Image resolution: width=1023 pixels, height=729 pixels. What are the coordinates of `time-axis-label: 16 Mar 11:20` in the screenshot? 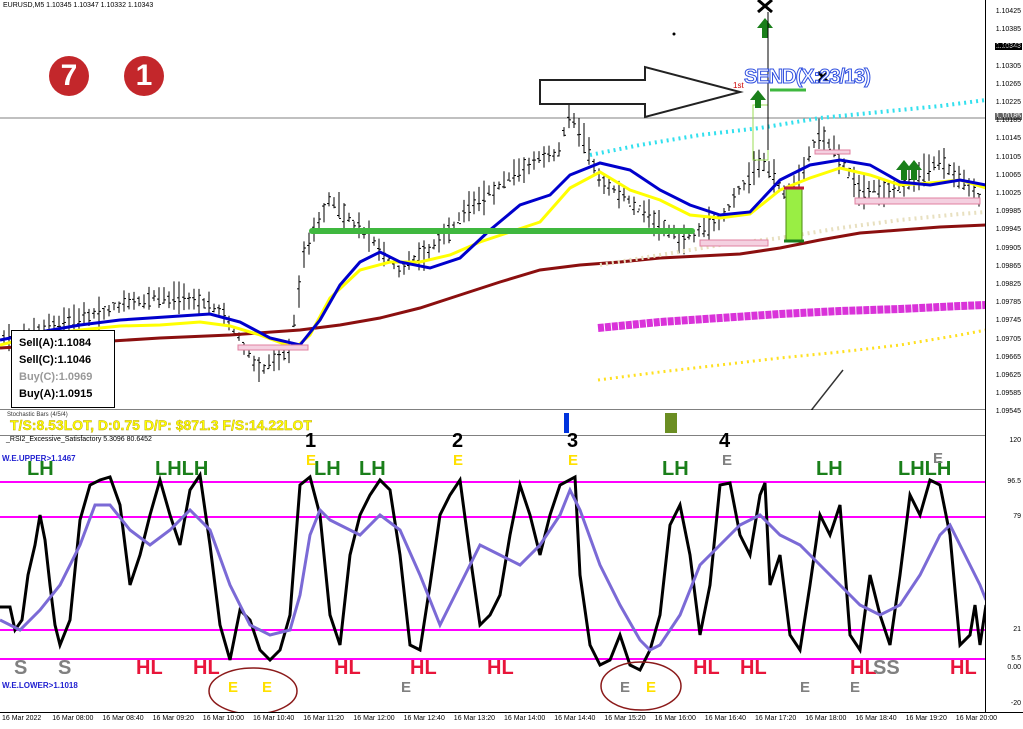 It's located at (323, 718).